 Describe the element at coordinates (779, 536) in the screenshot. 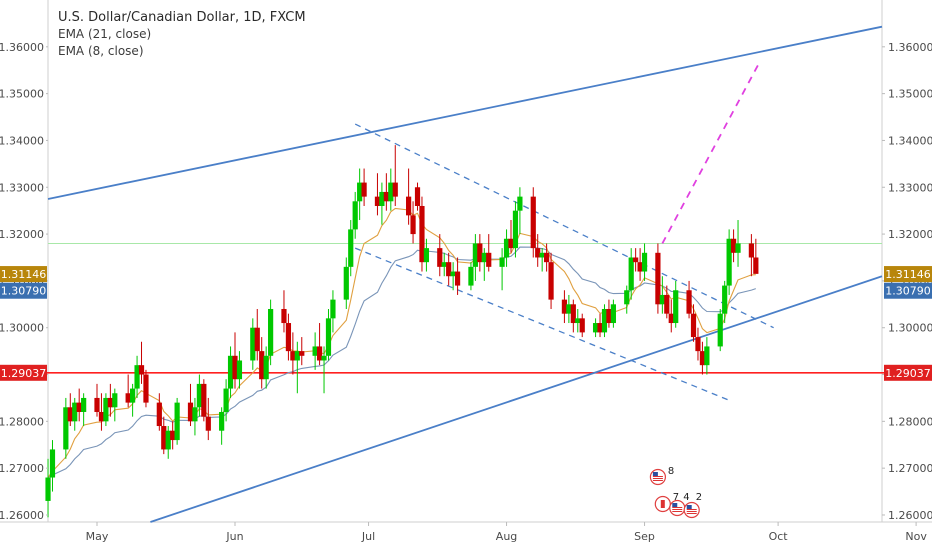

I see `x-tick-label: Oct` at that location.